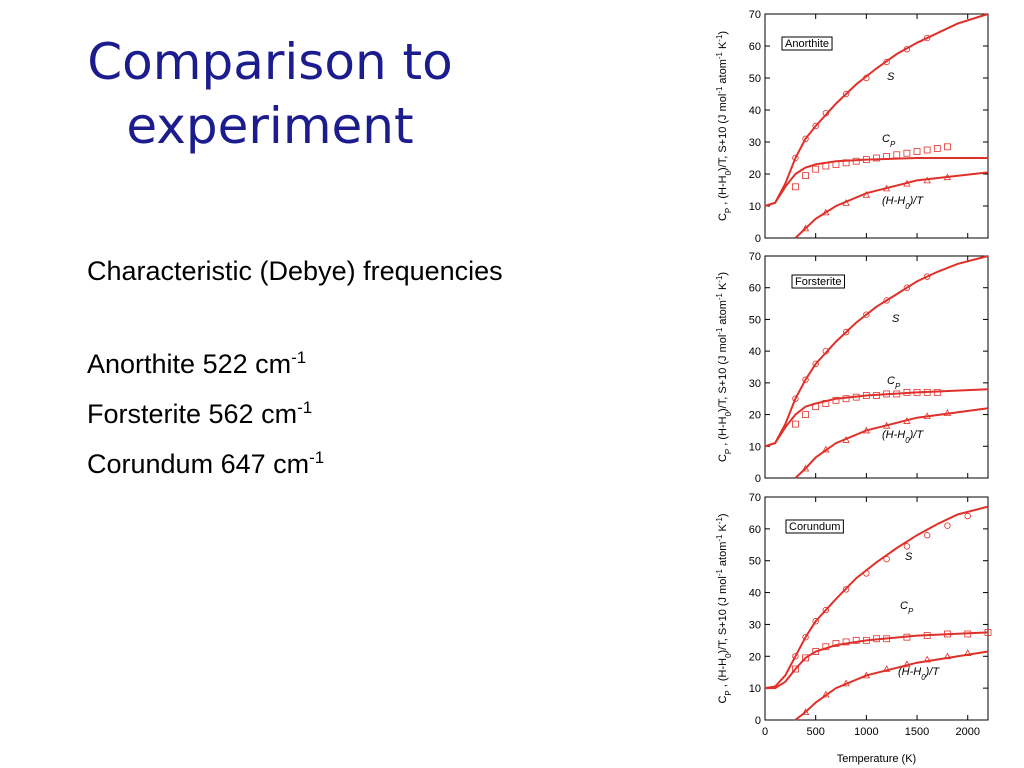 The image size is (1024, 768). What do you see at coordinates (723, 314) in the screenshot?
I see `text-part: atom` at bounding box center [723, 314].